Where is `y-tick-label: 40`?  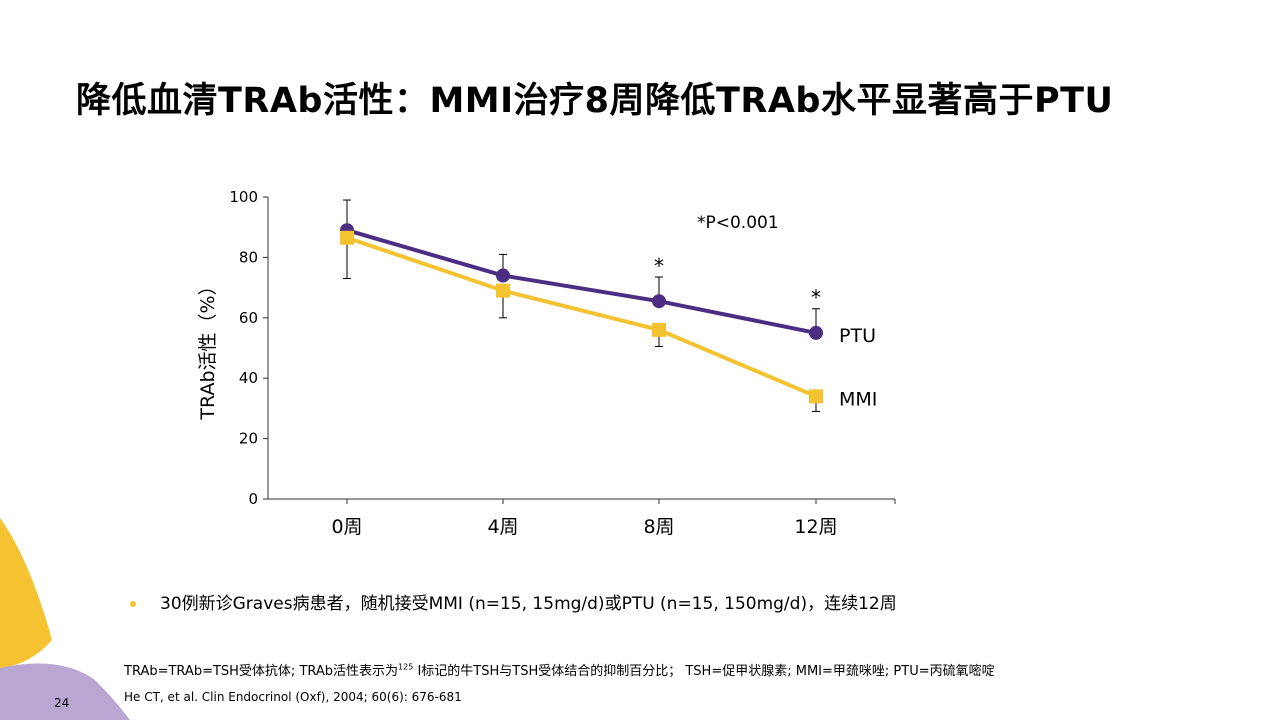
y-tick-label: 40 is located at coordinates (248, 378).